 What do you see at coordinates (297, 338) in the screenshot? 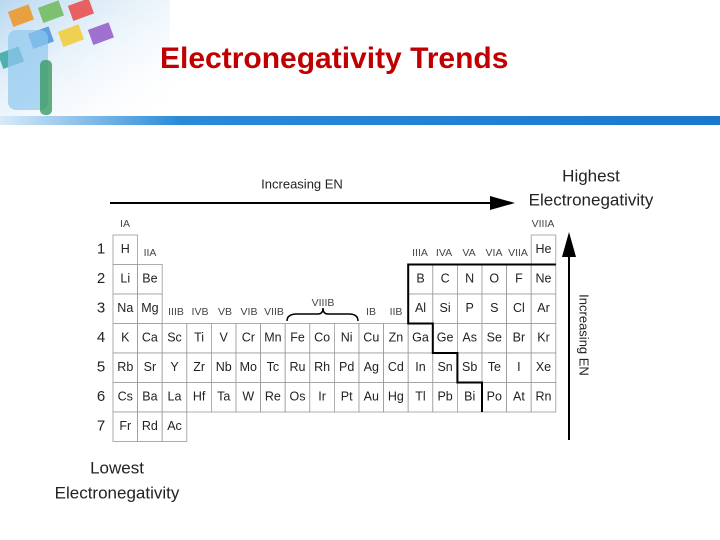
I see `element-symbol: Fe` at bounding box center [297, 338].